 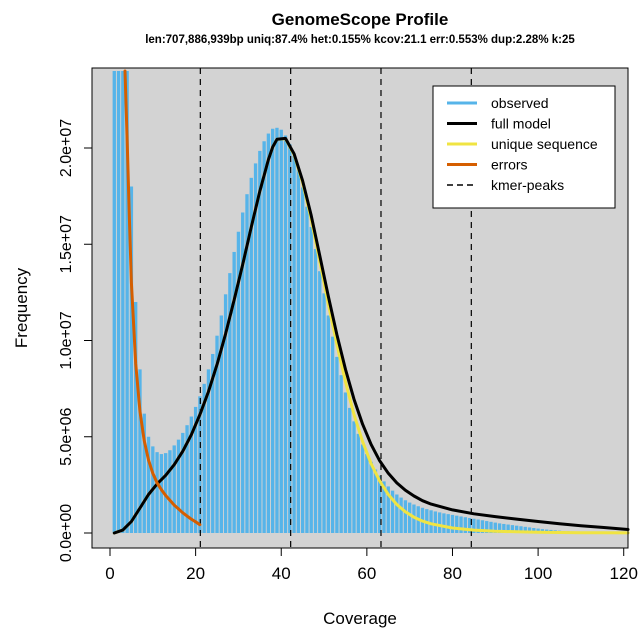 I want to click on x-tick-label: 80, so click(x=452, y=573).